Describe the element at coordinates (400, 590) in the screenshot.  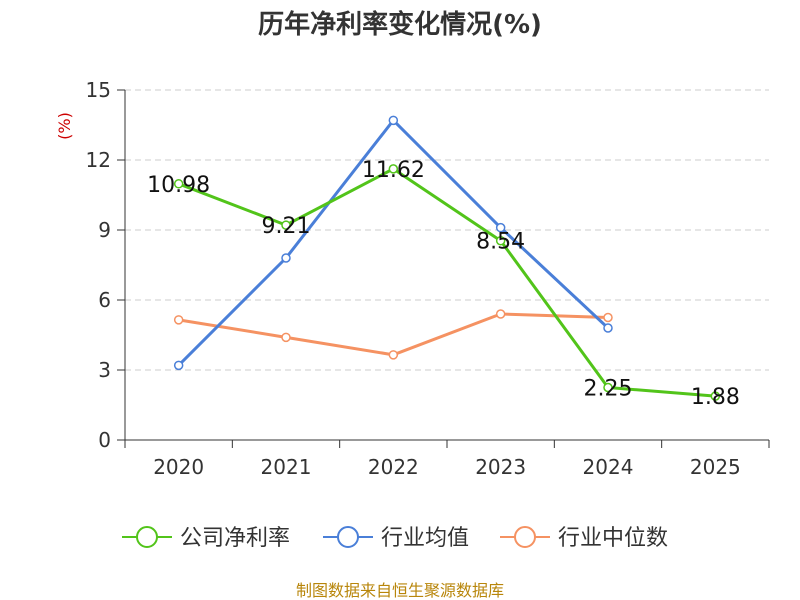
I see `source-note: 制图数据来自恒生聚源数据库` at that location.